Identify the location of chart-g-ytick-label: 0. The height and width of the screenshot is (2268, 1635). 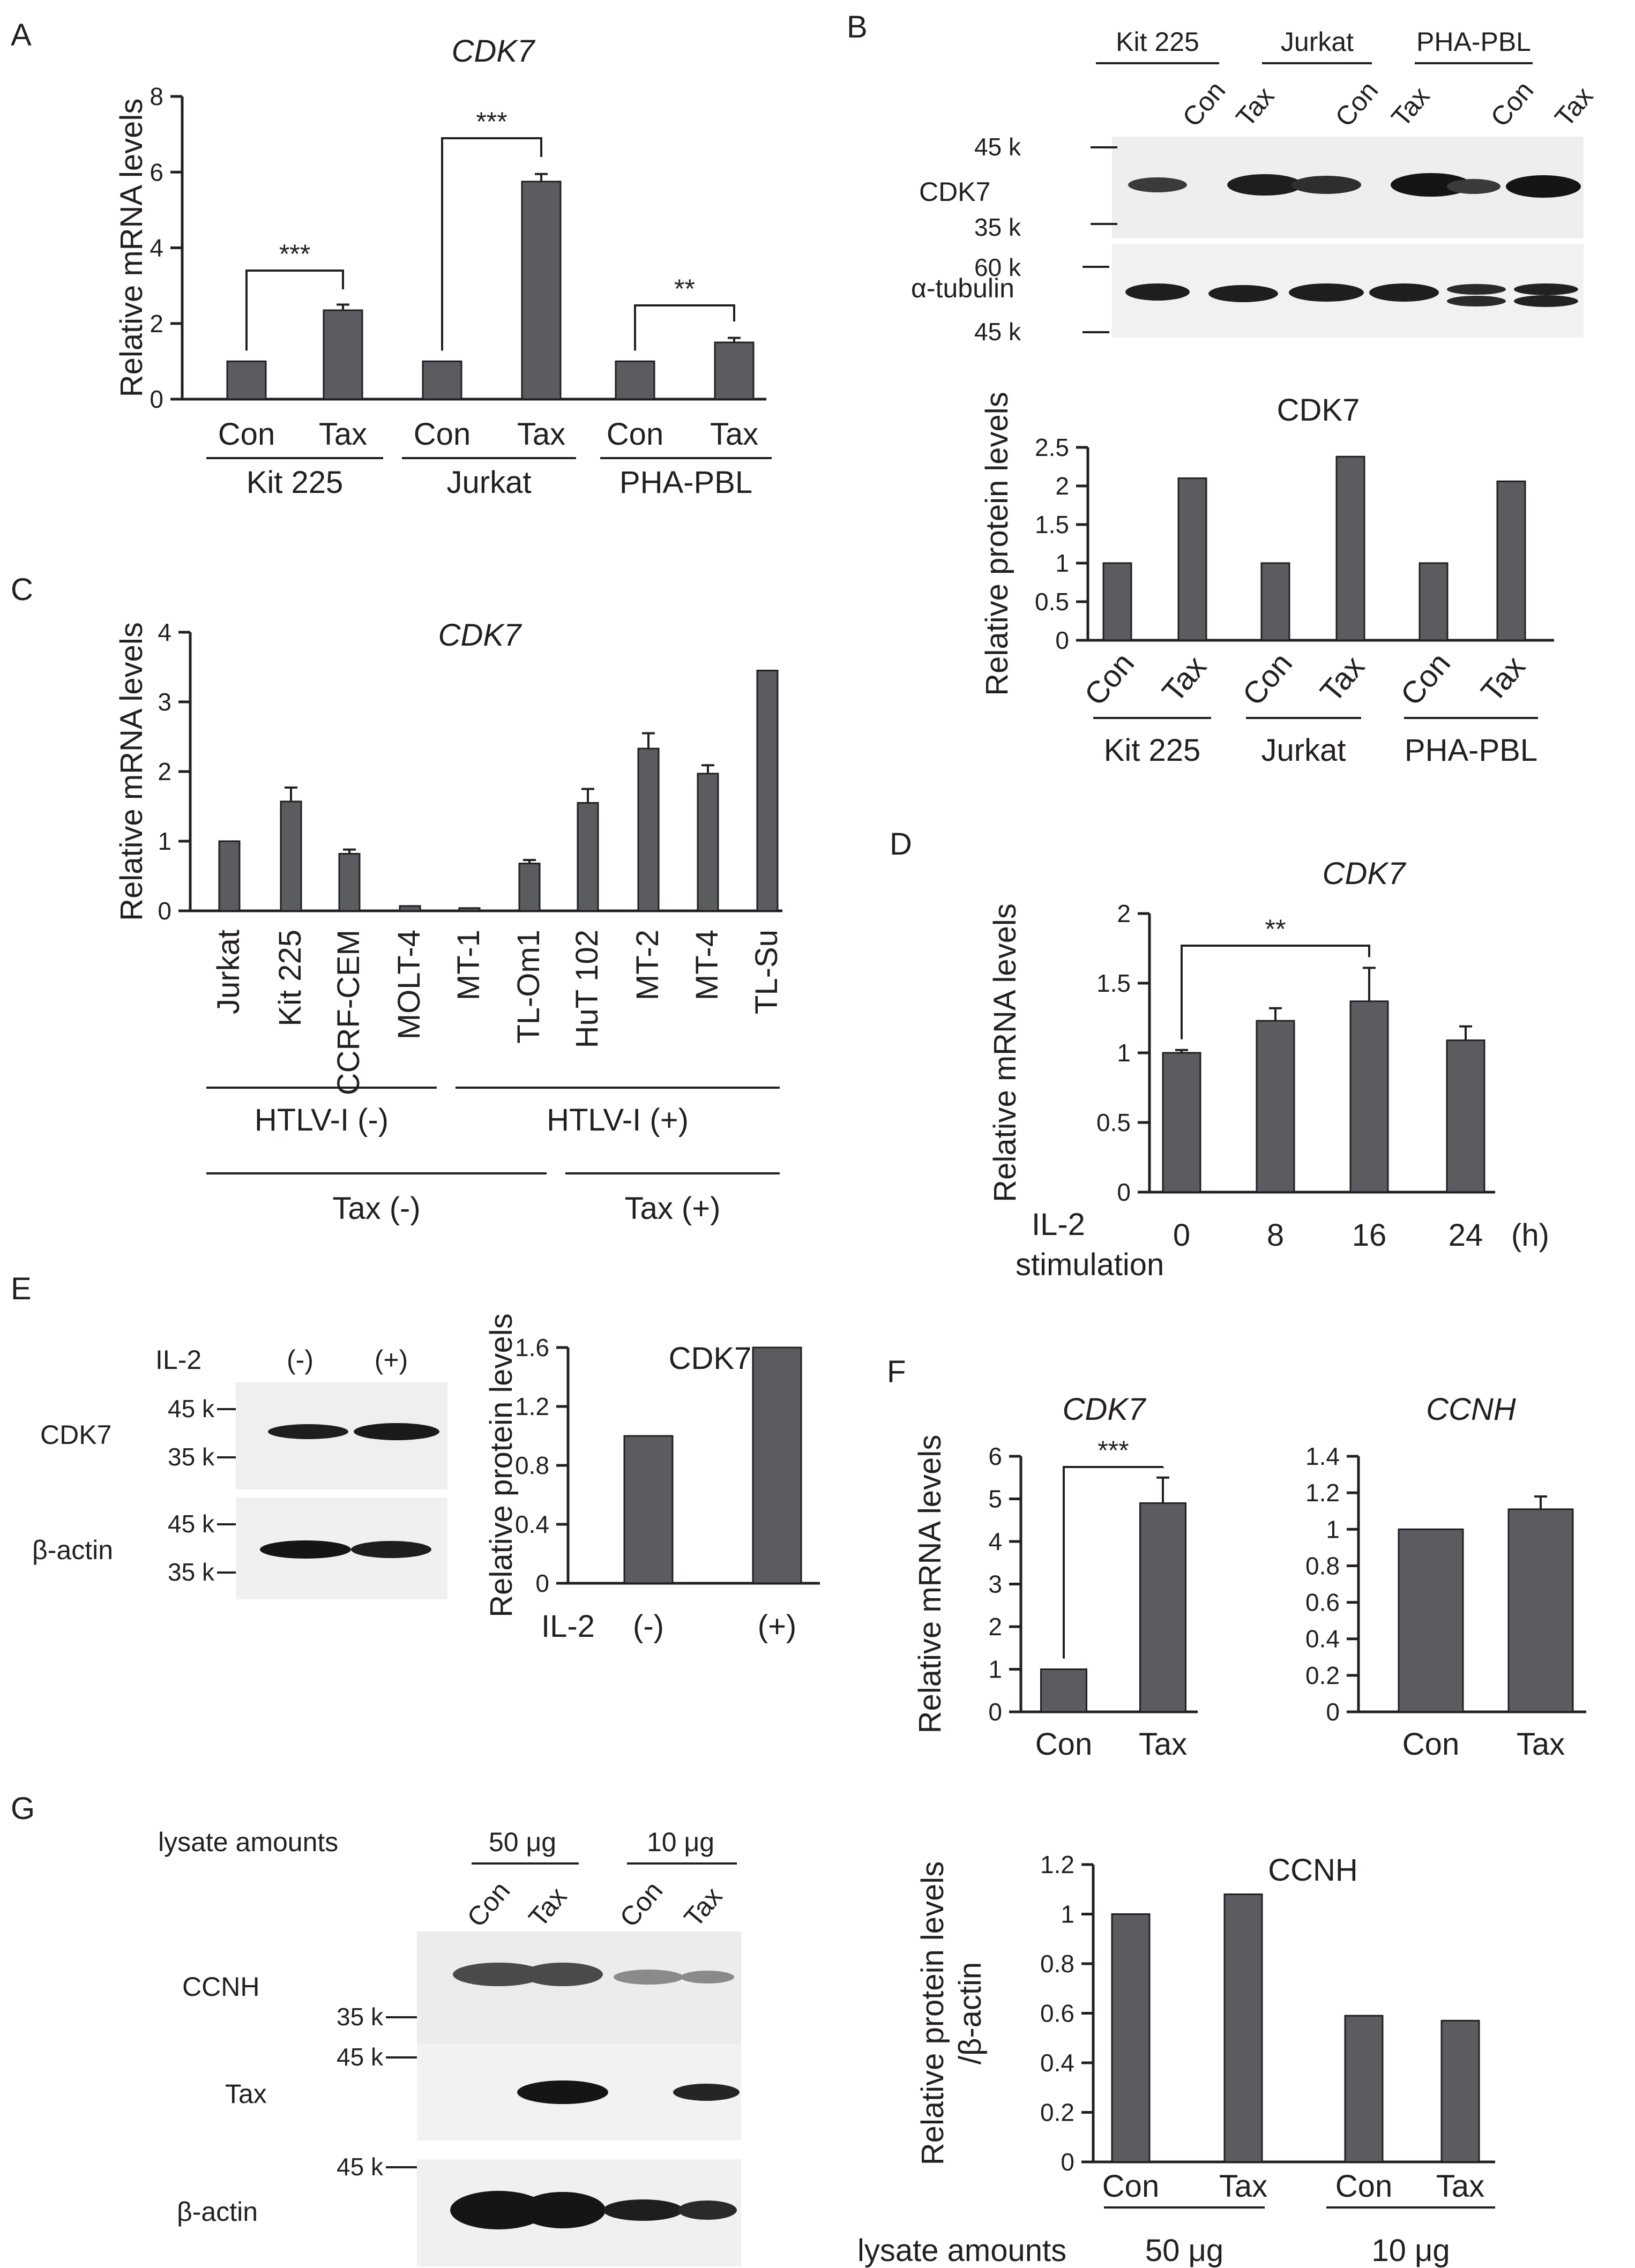
(1067, 2162).